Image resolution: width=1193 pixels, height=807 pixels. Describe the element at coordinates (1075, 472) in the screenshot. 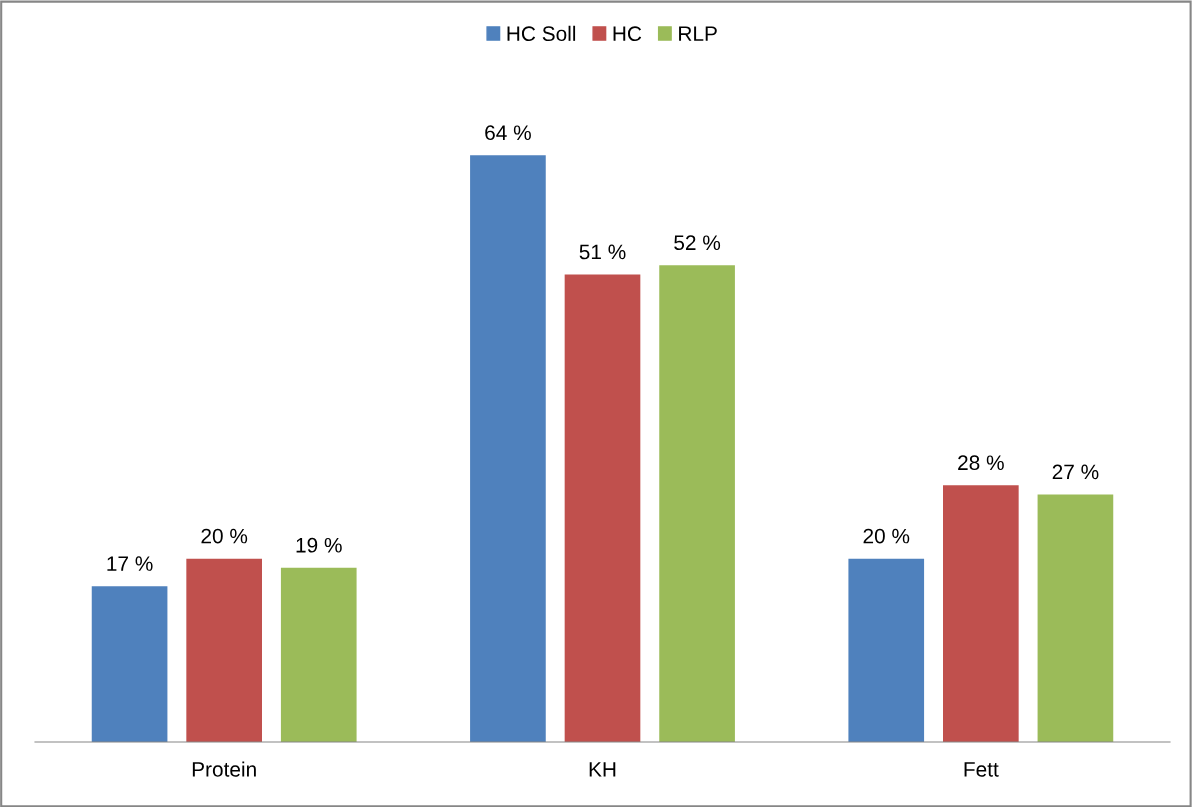

I see `data-label: 27 %` at that location.